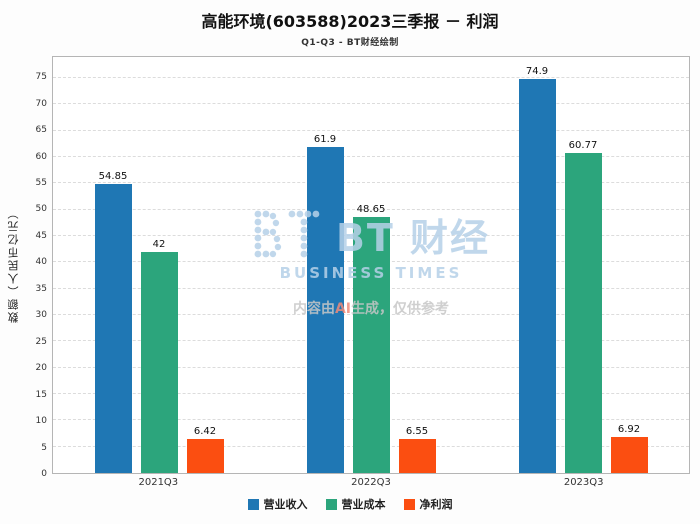 This screenshot has width=700, height=524. I want to click on y-tick-label: 45, so click(41, 235).